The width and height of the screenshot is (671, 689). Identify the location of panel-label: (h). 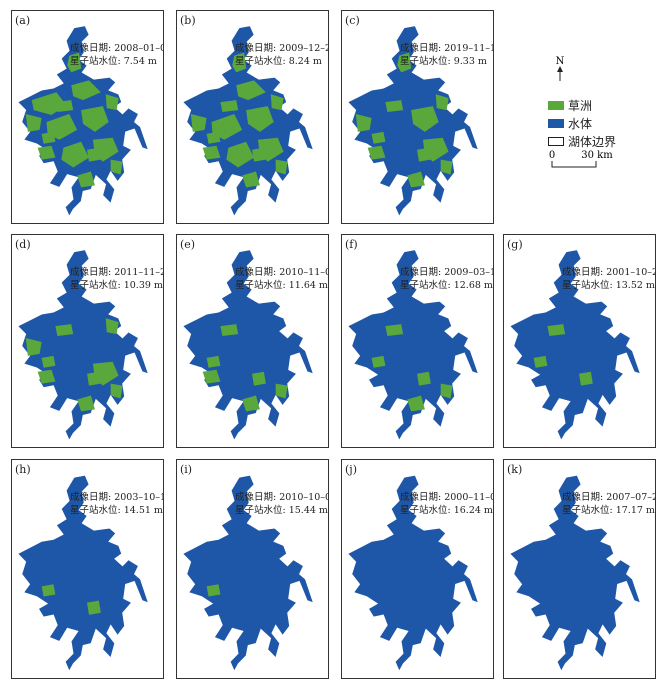
(23, 469).